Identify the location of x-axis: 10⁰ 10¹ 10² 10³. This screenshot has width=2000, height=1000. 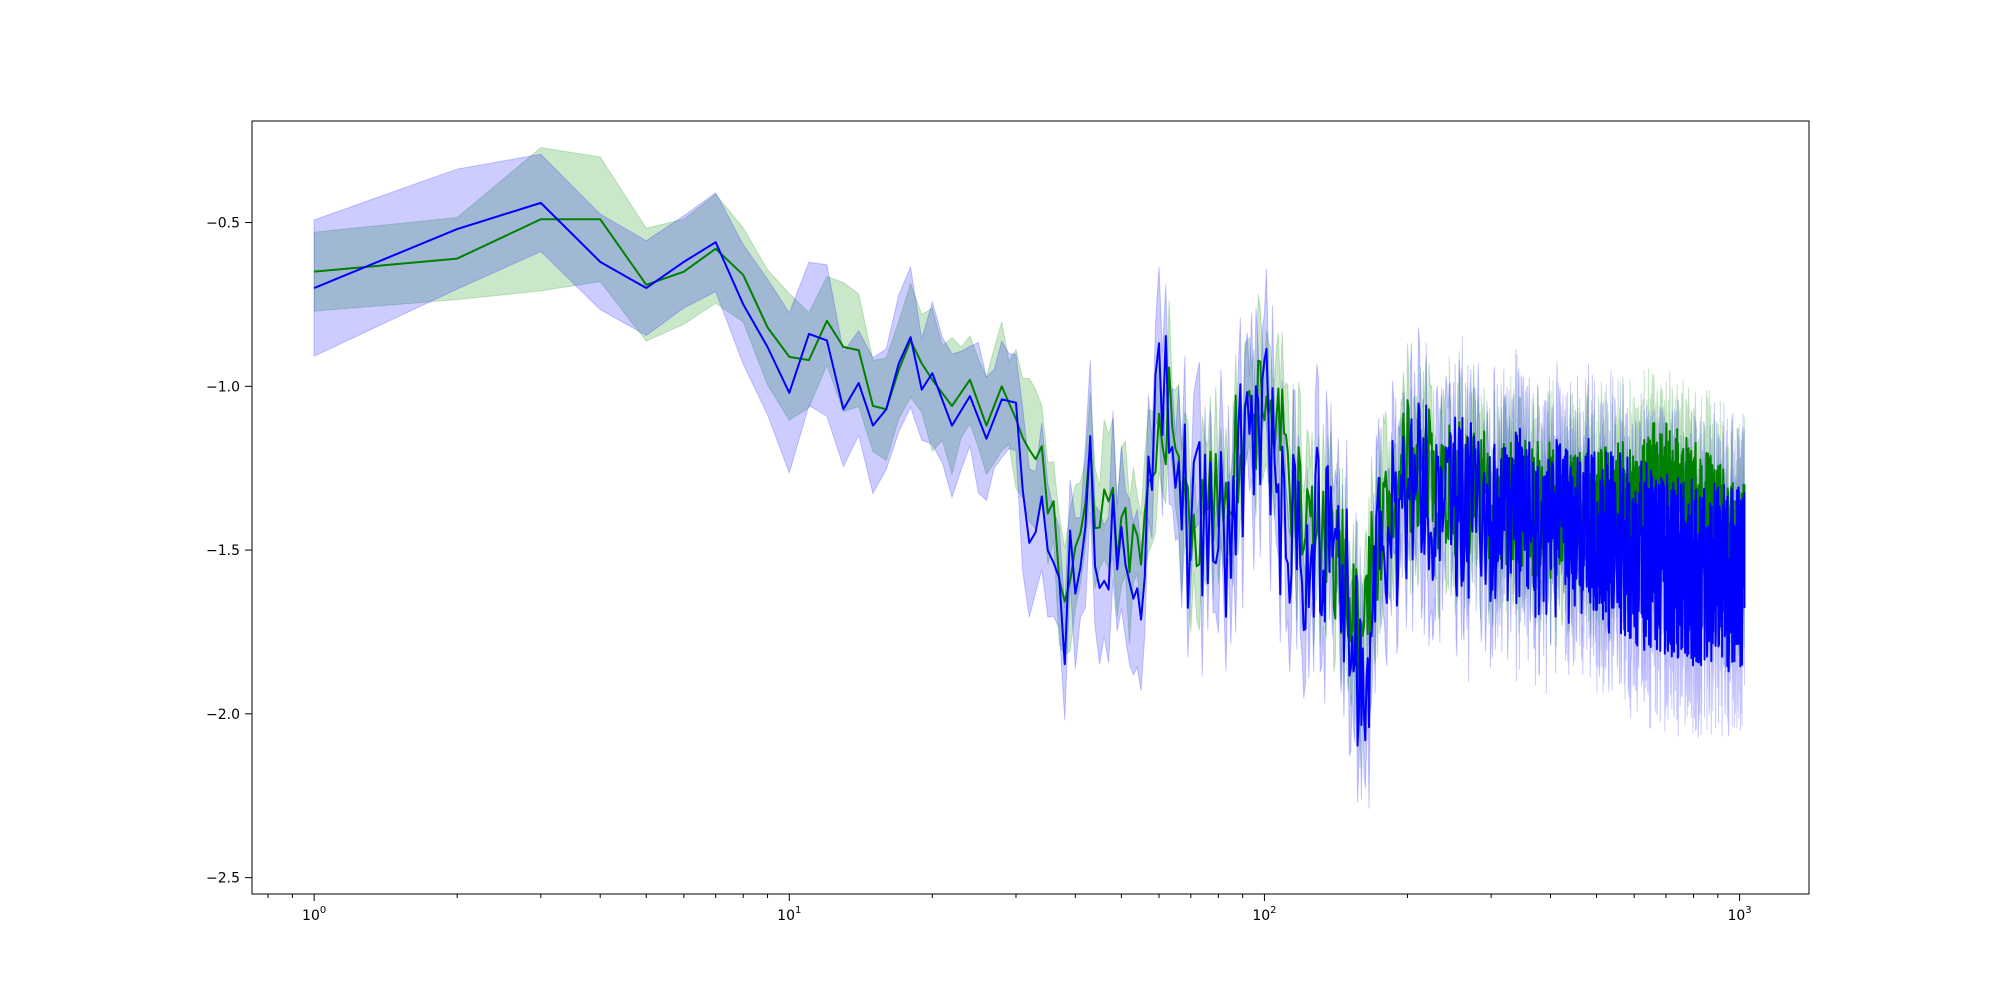
(1009, 909).